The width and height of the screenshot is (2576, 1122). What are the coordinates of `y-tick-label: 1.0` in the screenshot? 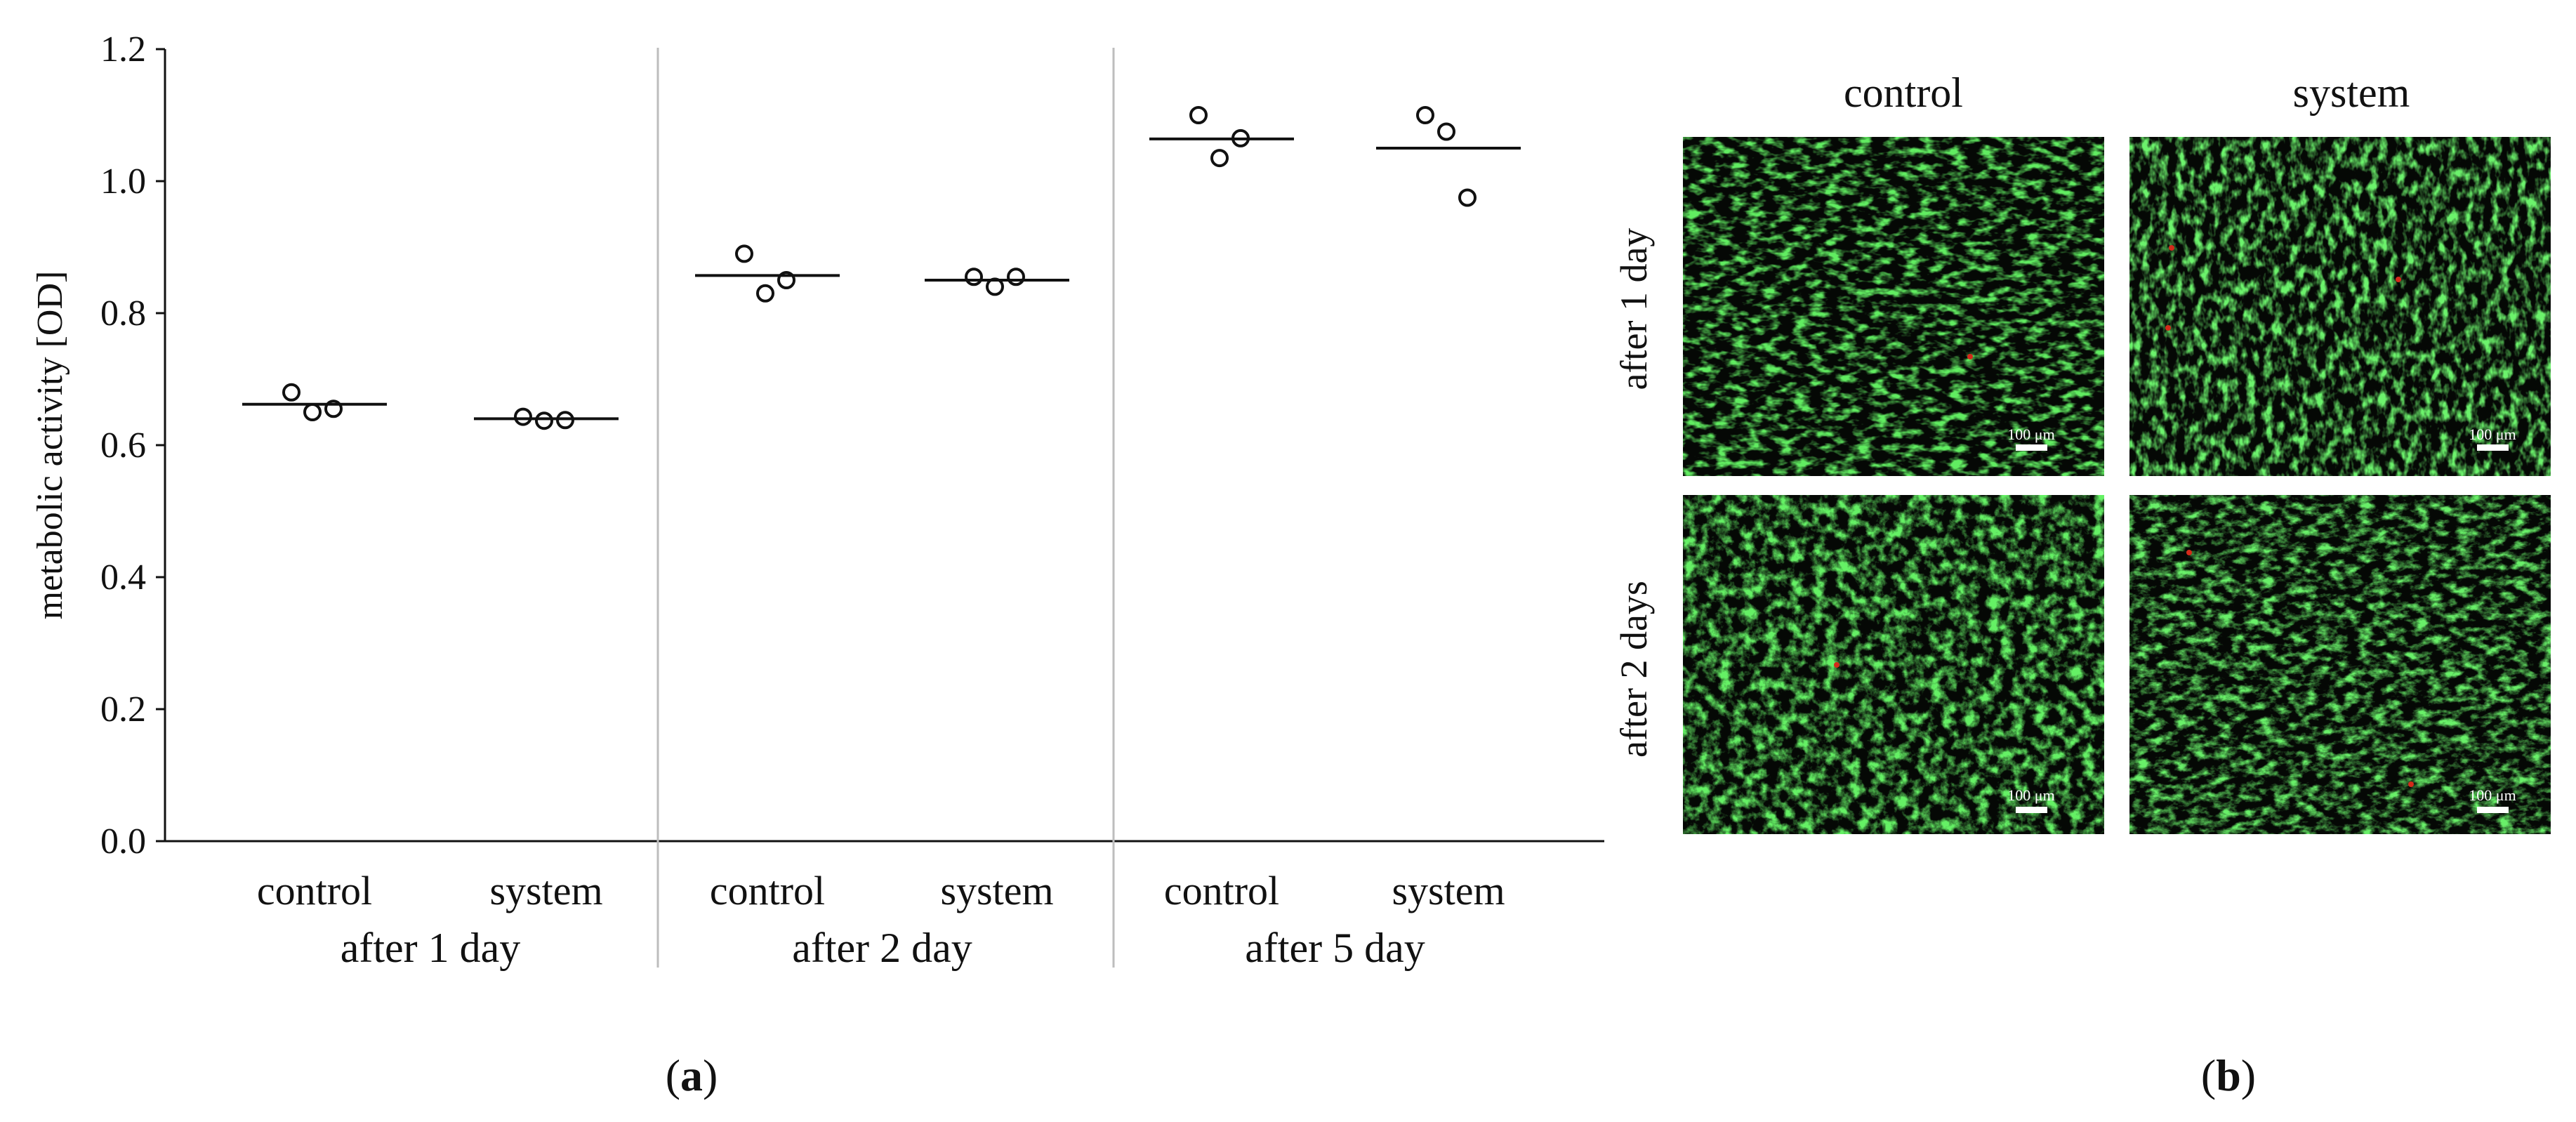 It's located at (123, 181).